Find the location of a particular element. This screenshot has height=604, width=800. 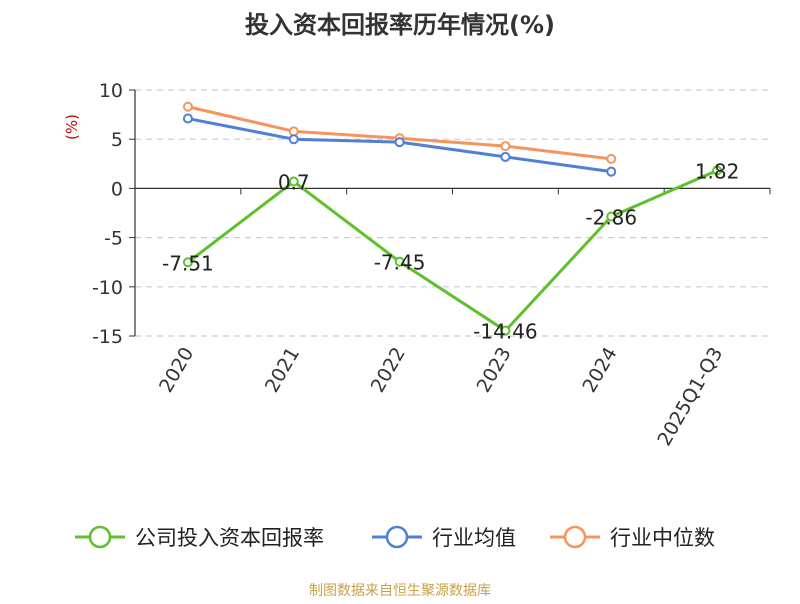

x-tick-label: 2022 is located at coordinates (388, 370).